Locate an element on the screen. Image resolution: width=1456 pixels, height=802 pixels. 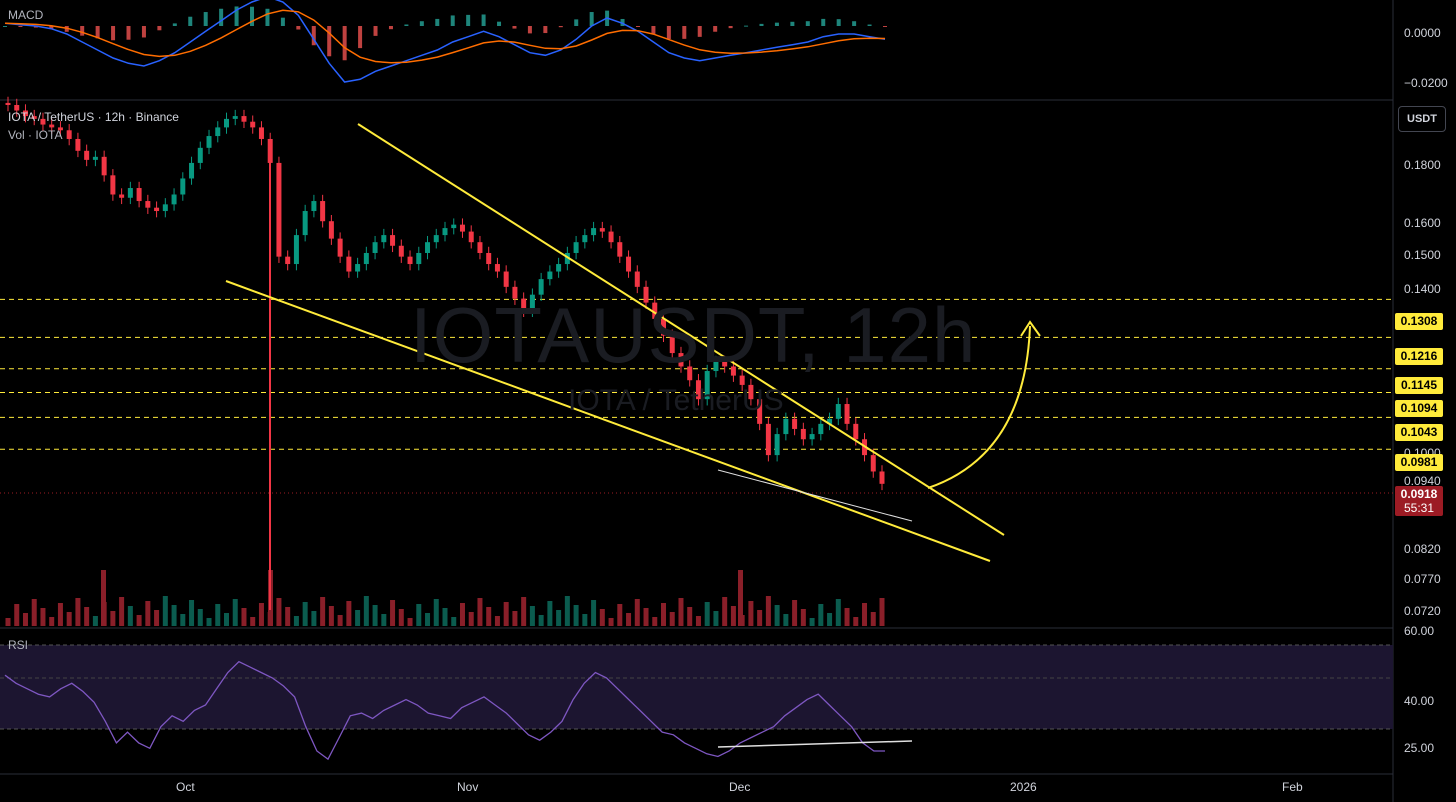
divergence-price-line is located at coordinates (815, 495).